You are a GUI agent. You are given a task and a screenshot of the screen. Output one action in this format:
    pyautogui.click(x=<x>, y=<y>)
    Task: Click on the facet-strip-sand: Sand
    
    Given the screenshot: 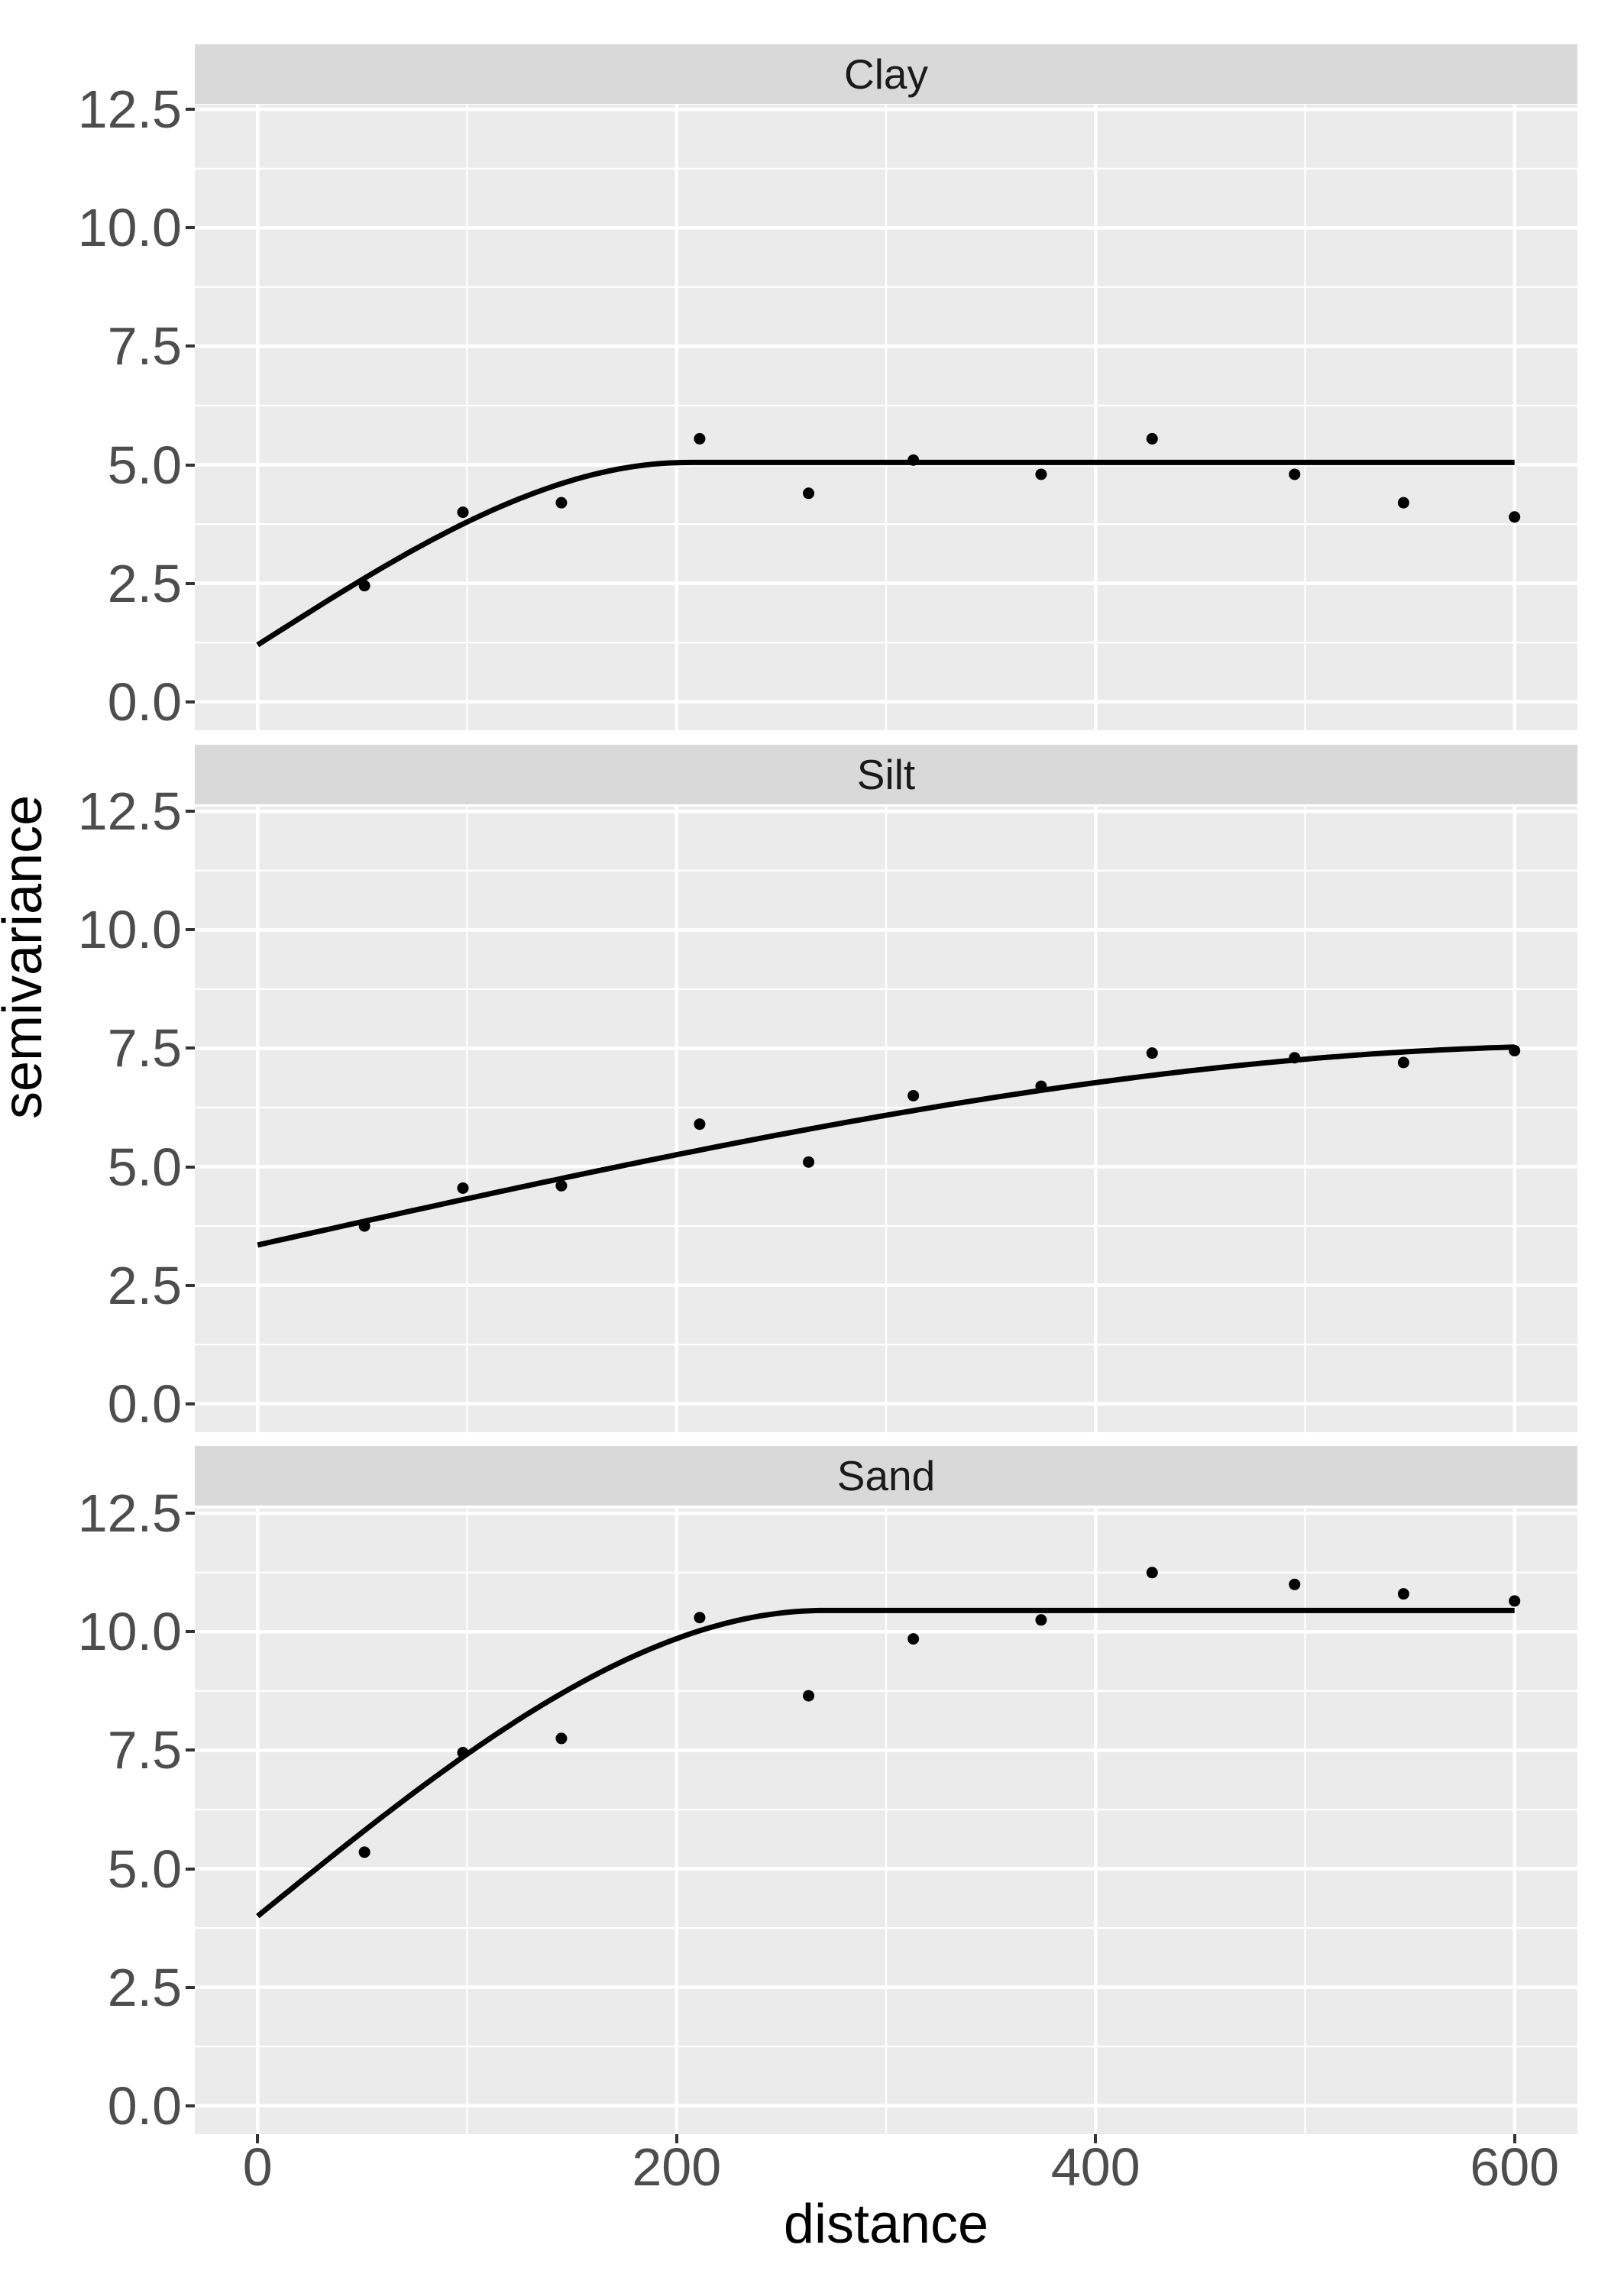 What is the action you would take?
    pyautogui.click(x=886, y=1476)
    